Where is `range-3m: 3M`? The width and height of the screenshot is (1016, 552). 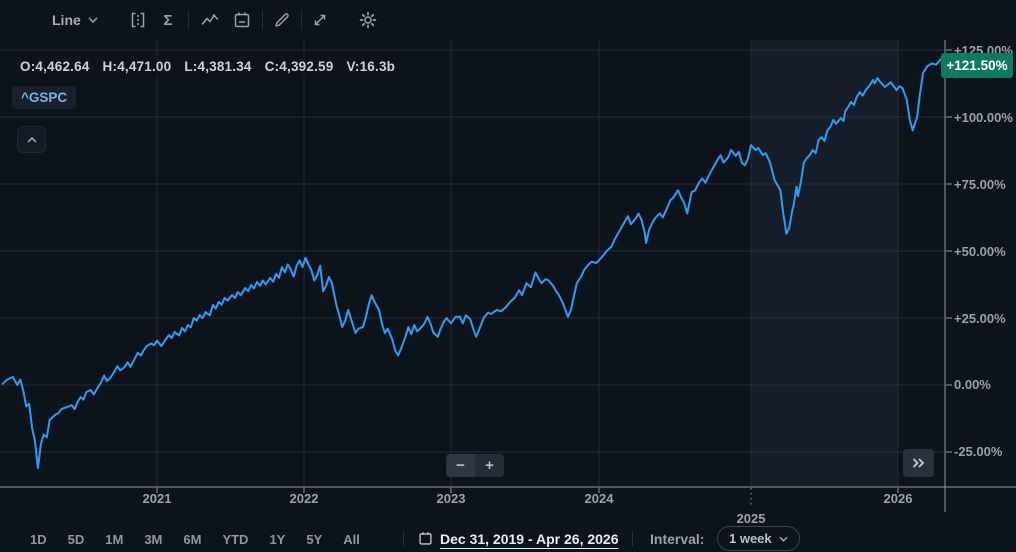
range-3m: 3M is located at coordinates (153, 539).